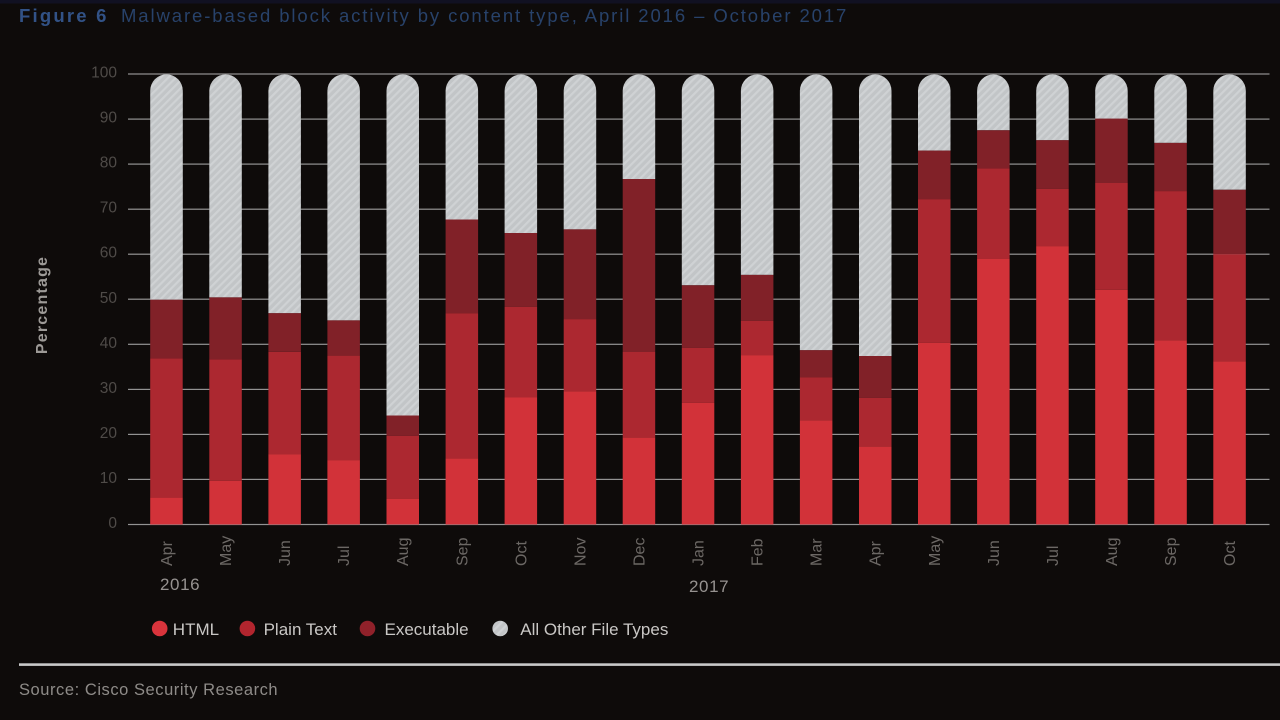 This screenshot has height=720, width=1280. What do you see at coordinates (109, 208) in the screenshot?
I see `svg-text: 70` at bounding box center [109, 208].